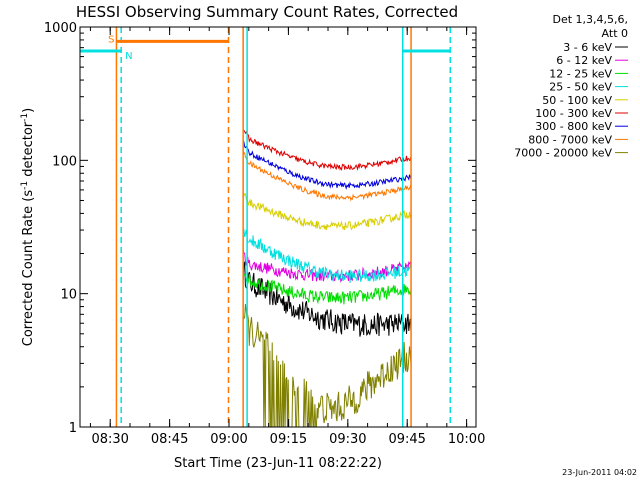  Describe the element at coordinates (590, 19) in the screenshot. I see `legend-header-line-1: Det 1,3,4,5,6,` at that location.